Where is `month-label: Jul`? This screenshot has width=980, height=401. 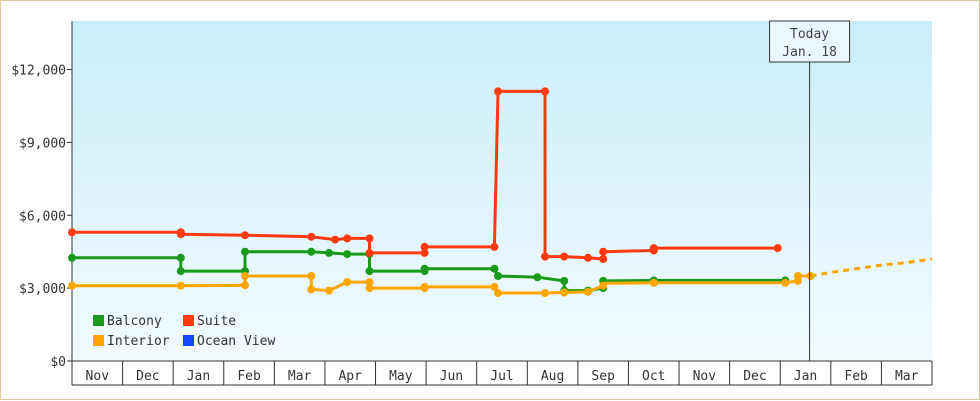 month-label: Jul is located at coordinates (501, 376).